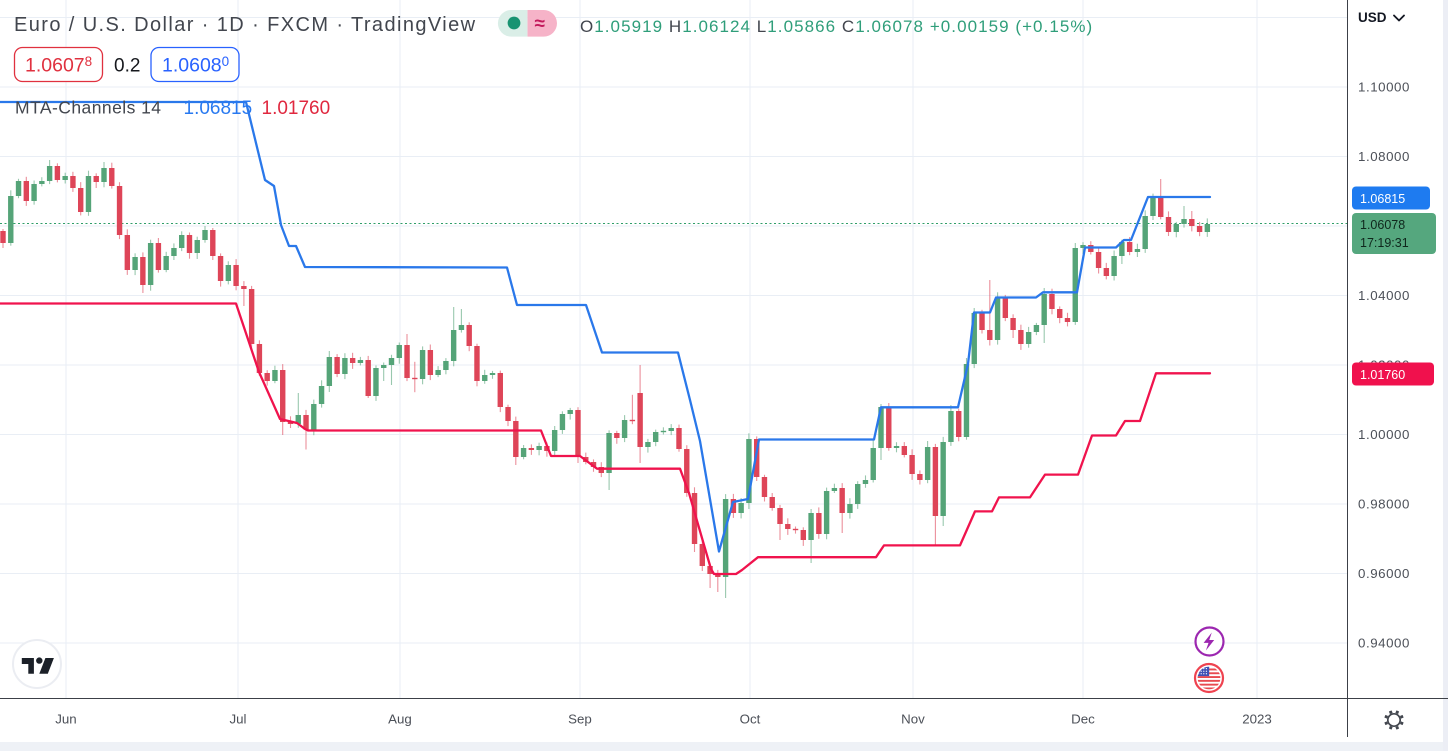 The height and width of the screenshot is (751, 1448). I want to click on svg-text: Dec, so click(1083, 719).